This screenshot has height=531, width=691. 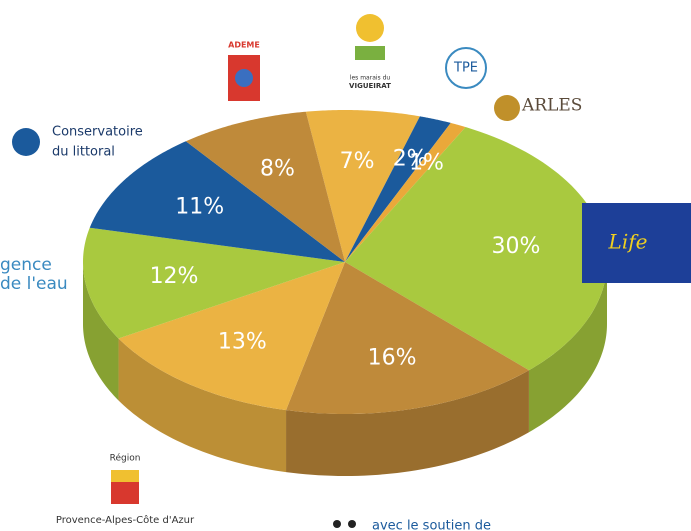 I want to click on logo-agence: gence de l'eau, so click(x=34, y=274).